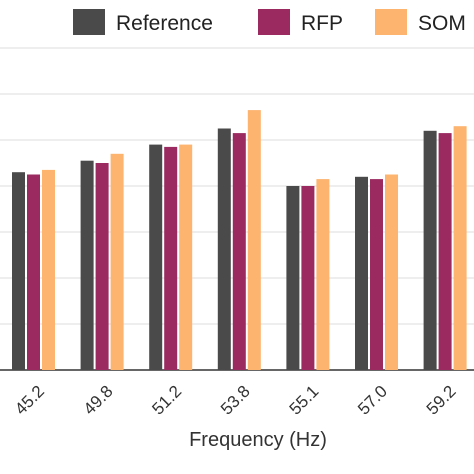  Describe the element at coordinates (376, 274) in the screenshot. I see `bar-rfp-57.0` at that location.